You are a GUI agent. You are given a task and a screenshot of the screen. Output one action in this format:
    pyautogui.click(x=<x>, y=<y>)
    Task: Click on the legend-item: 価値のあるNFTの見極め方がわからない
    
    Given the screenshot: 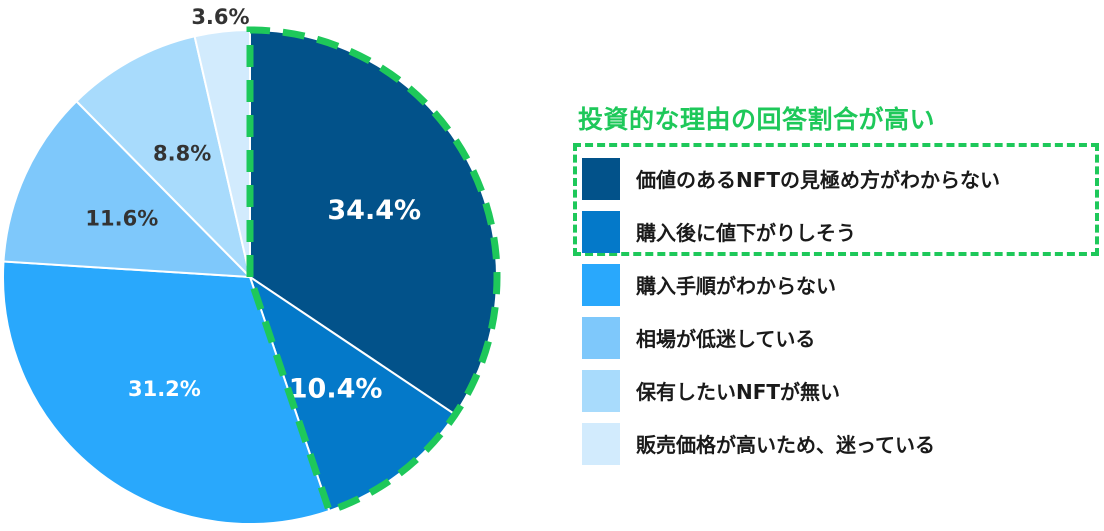 What is the action you would take?
    pyautogui.click(x=791, y=178)
    